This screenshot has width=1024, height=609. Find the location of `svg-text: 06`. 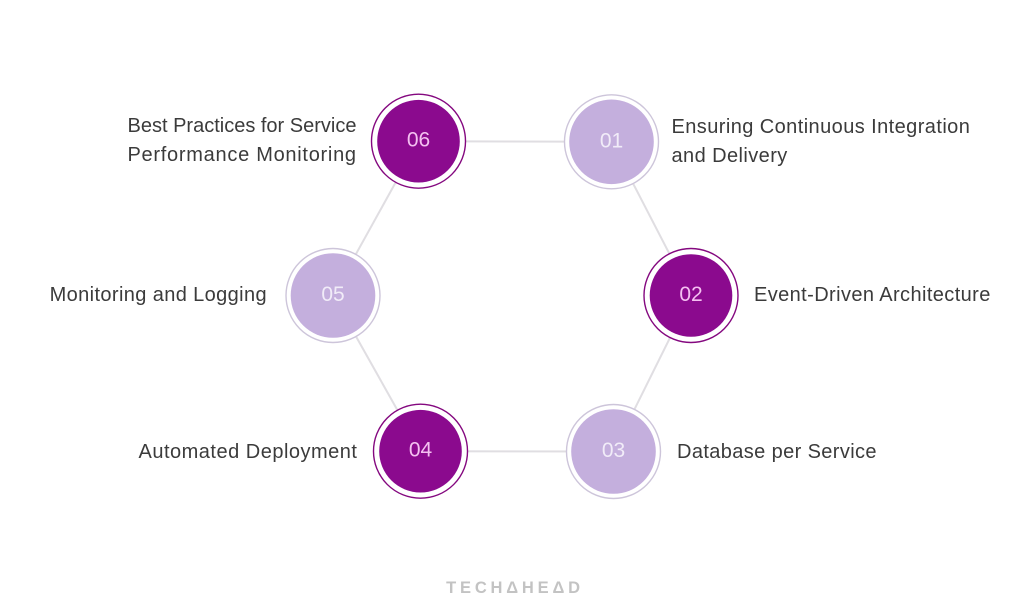

svg-text: 06 is located at coordinates (418, 140).